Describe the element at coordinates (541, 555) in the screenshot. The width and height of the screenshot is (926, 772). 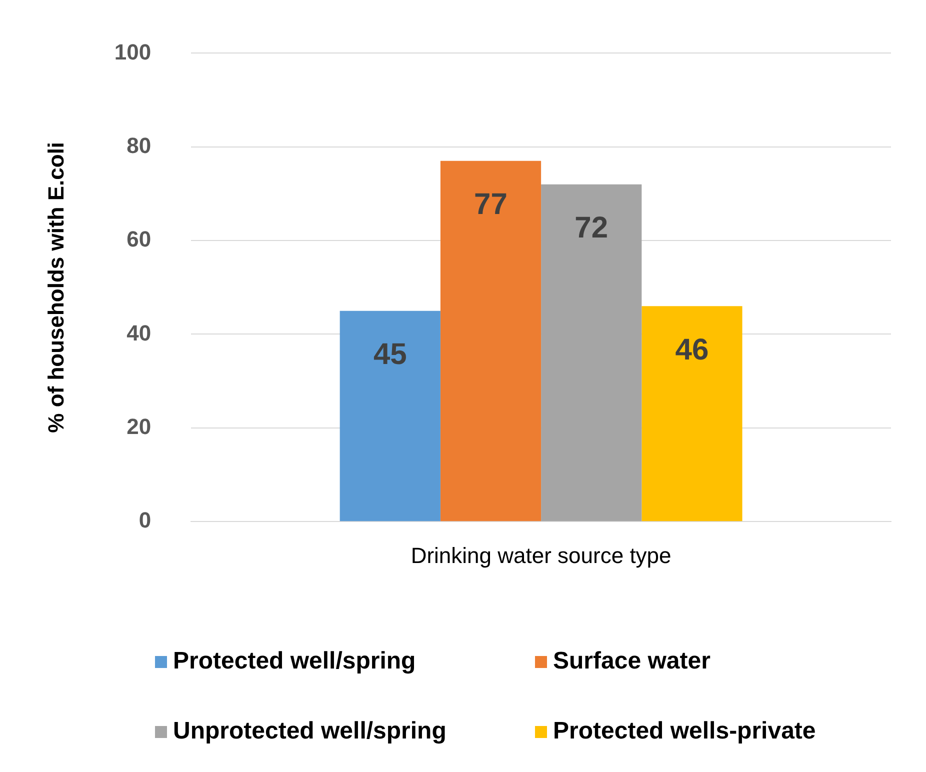
I see `x-tick-label: Drinking water source type` at that location.